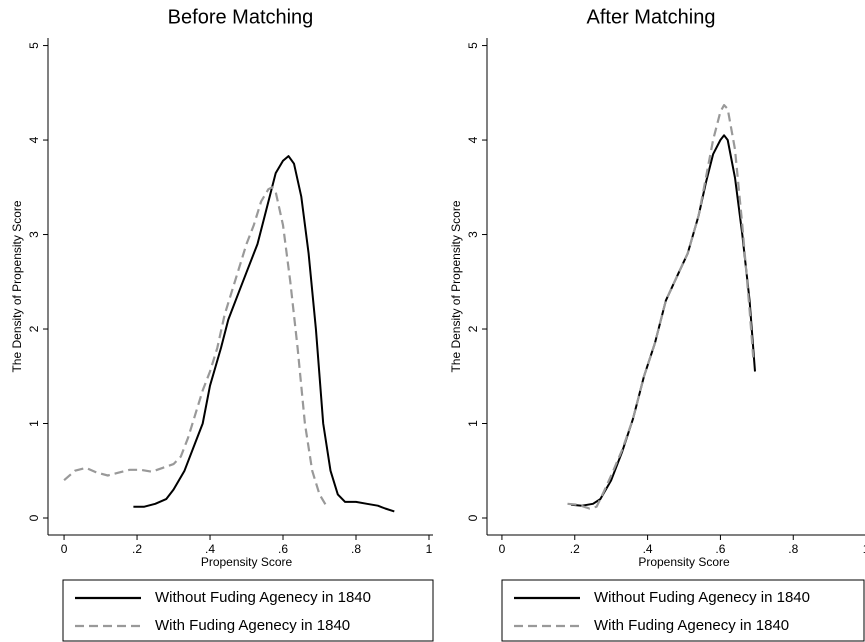  I want to click on chart-title: Before Matching, so click(241, 17).